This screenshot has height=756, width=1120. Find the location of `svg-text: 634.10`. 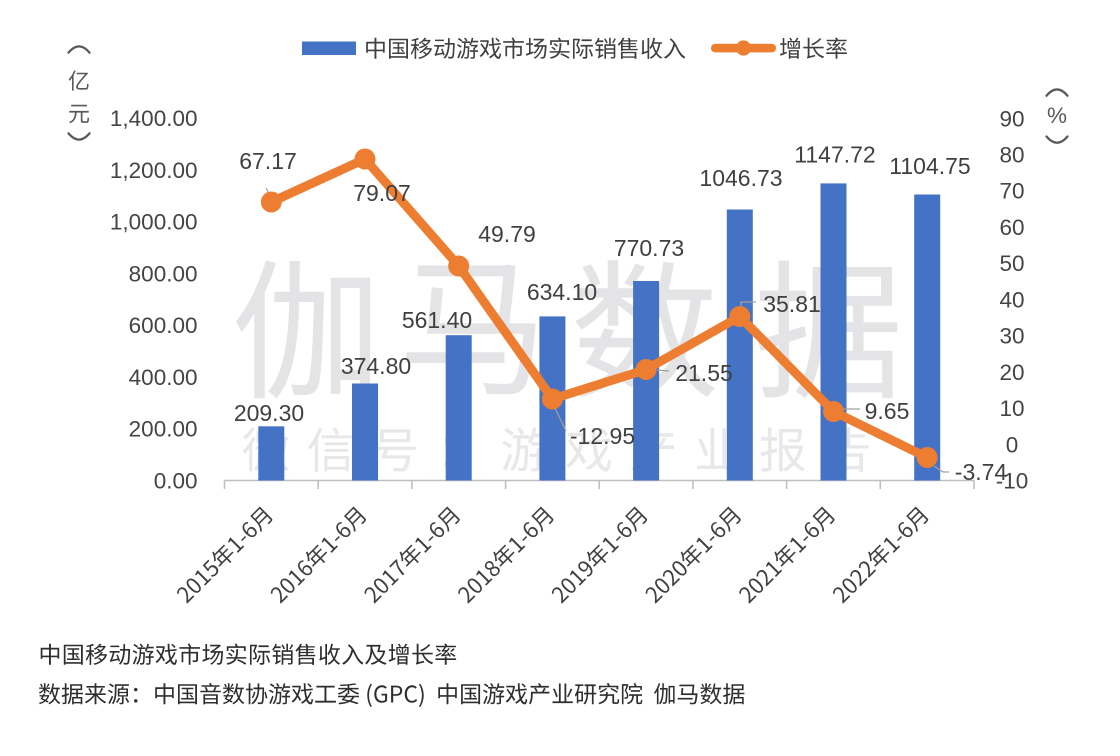

svg-text: 634.10 is located at coordinates (562, 292).